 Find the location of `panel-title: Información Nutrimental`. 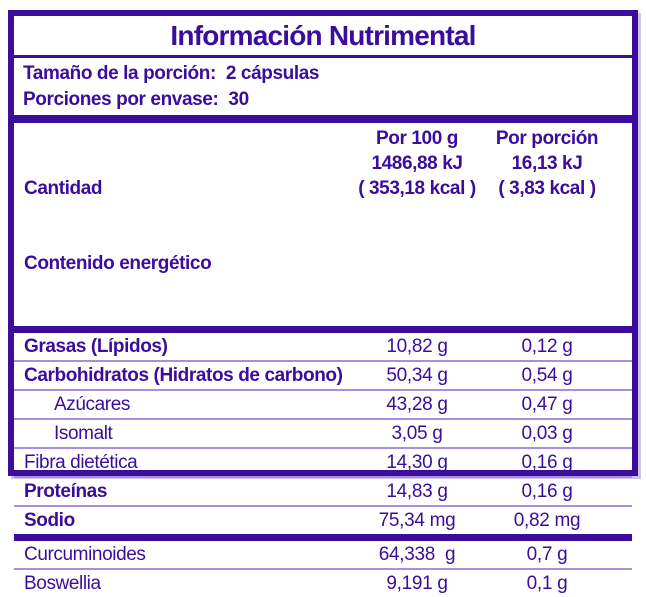

panel-title: Información Nutrimental is located at coordinates (323, 35).